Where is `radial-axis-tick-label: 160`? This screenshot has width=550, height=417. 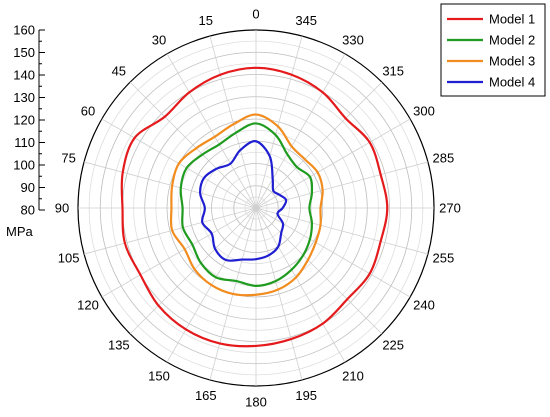
radial-axis-tick-label: 160 is located at coordinates (24, 30).